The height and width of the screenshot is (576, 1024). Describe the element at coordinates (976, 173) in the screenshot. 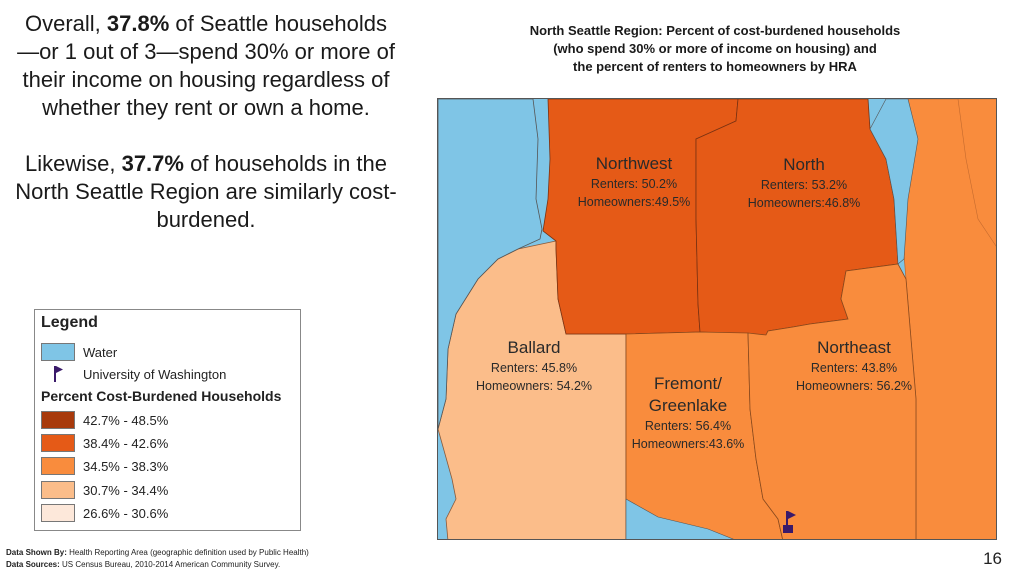

I see `east-land-light` at that location.